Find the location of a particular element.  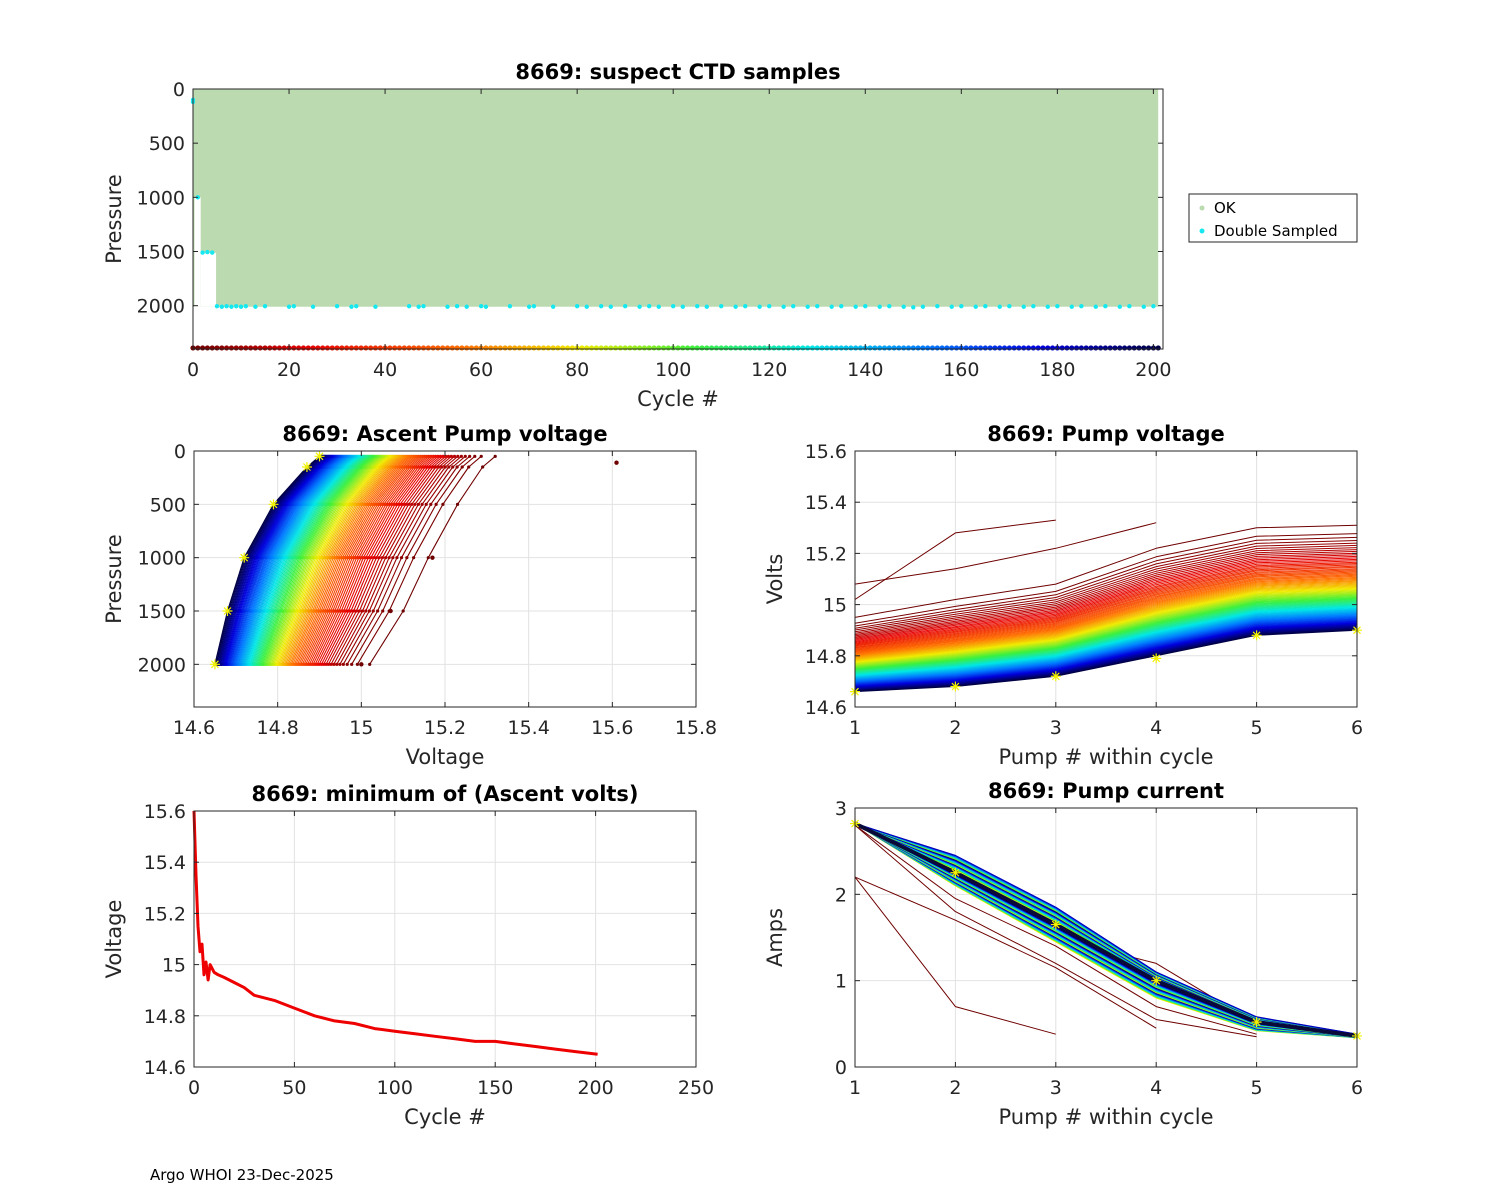

x-tick-label: 15.2 is located at coordinates (445, 728).